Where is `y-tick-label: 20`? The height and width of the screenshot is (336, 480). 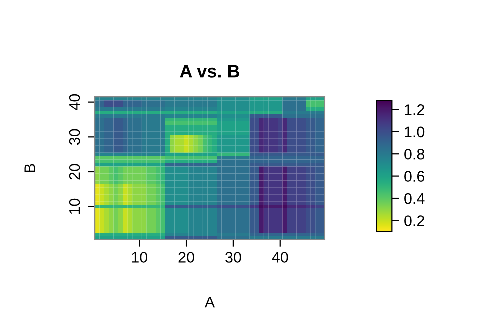 y-tick-label: 20 is located at coordinates (74, 172).